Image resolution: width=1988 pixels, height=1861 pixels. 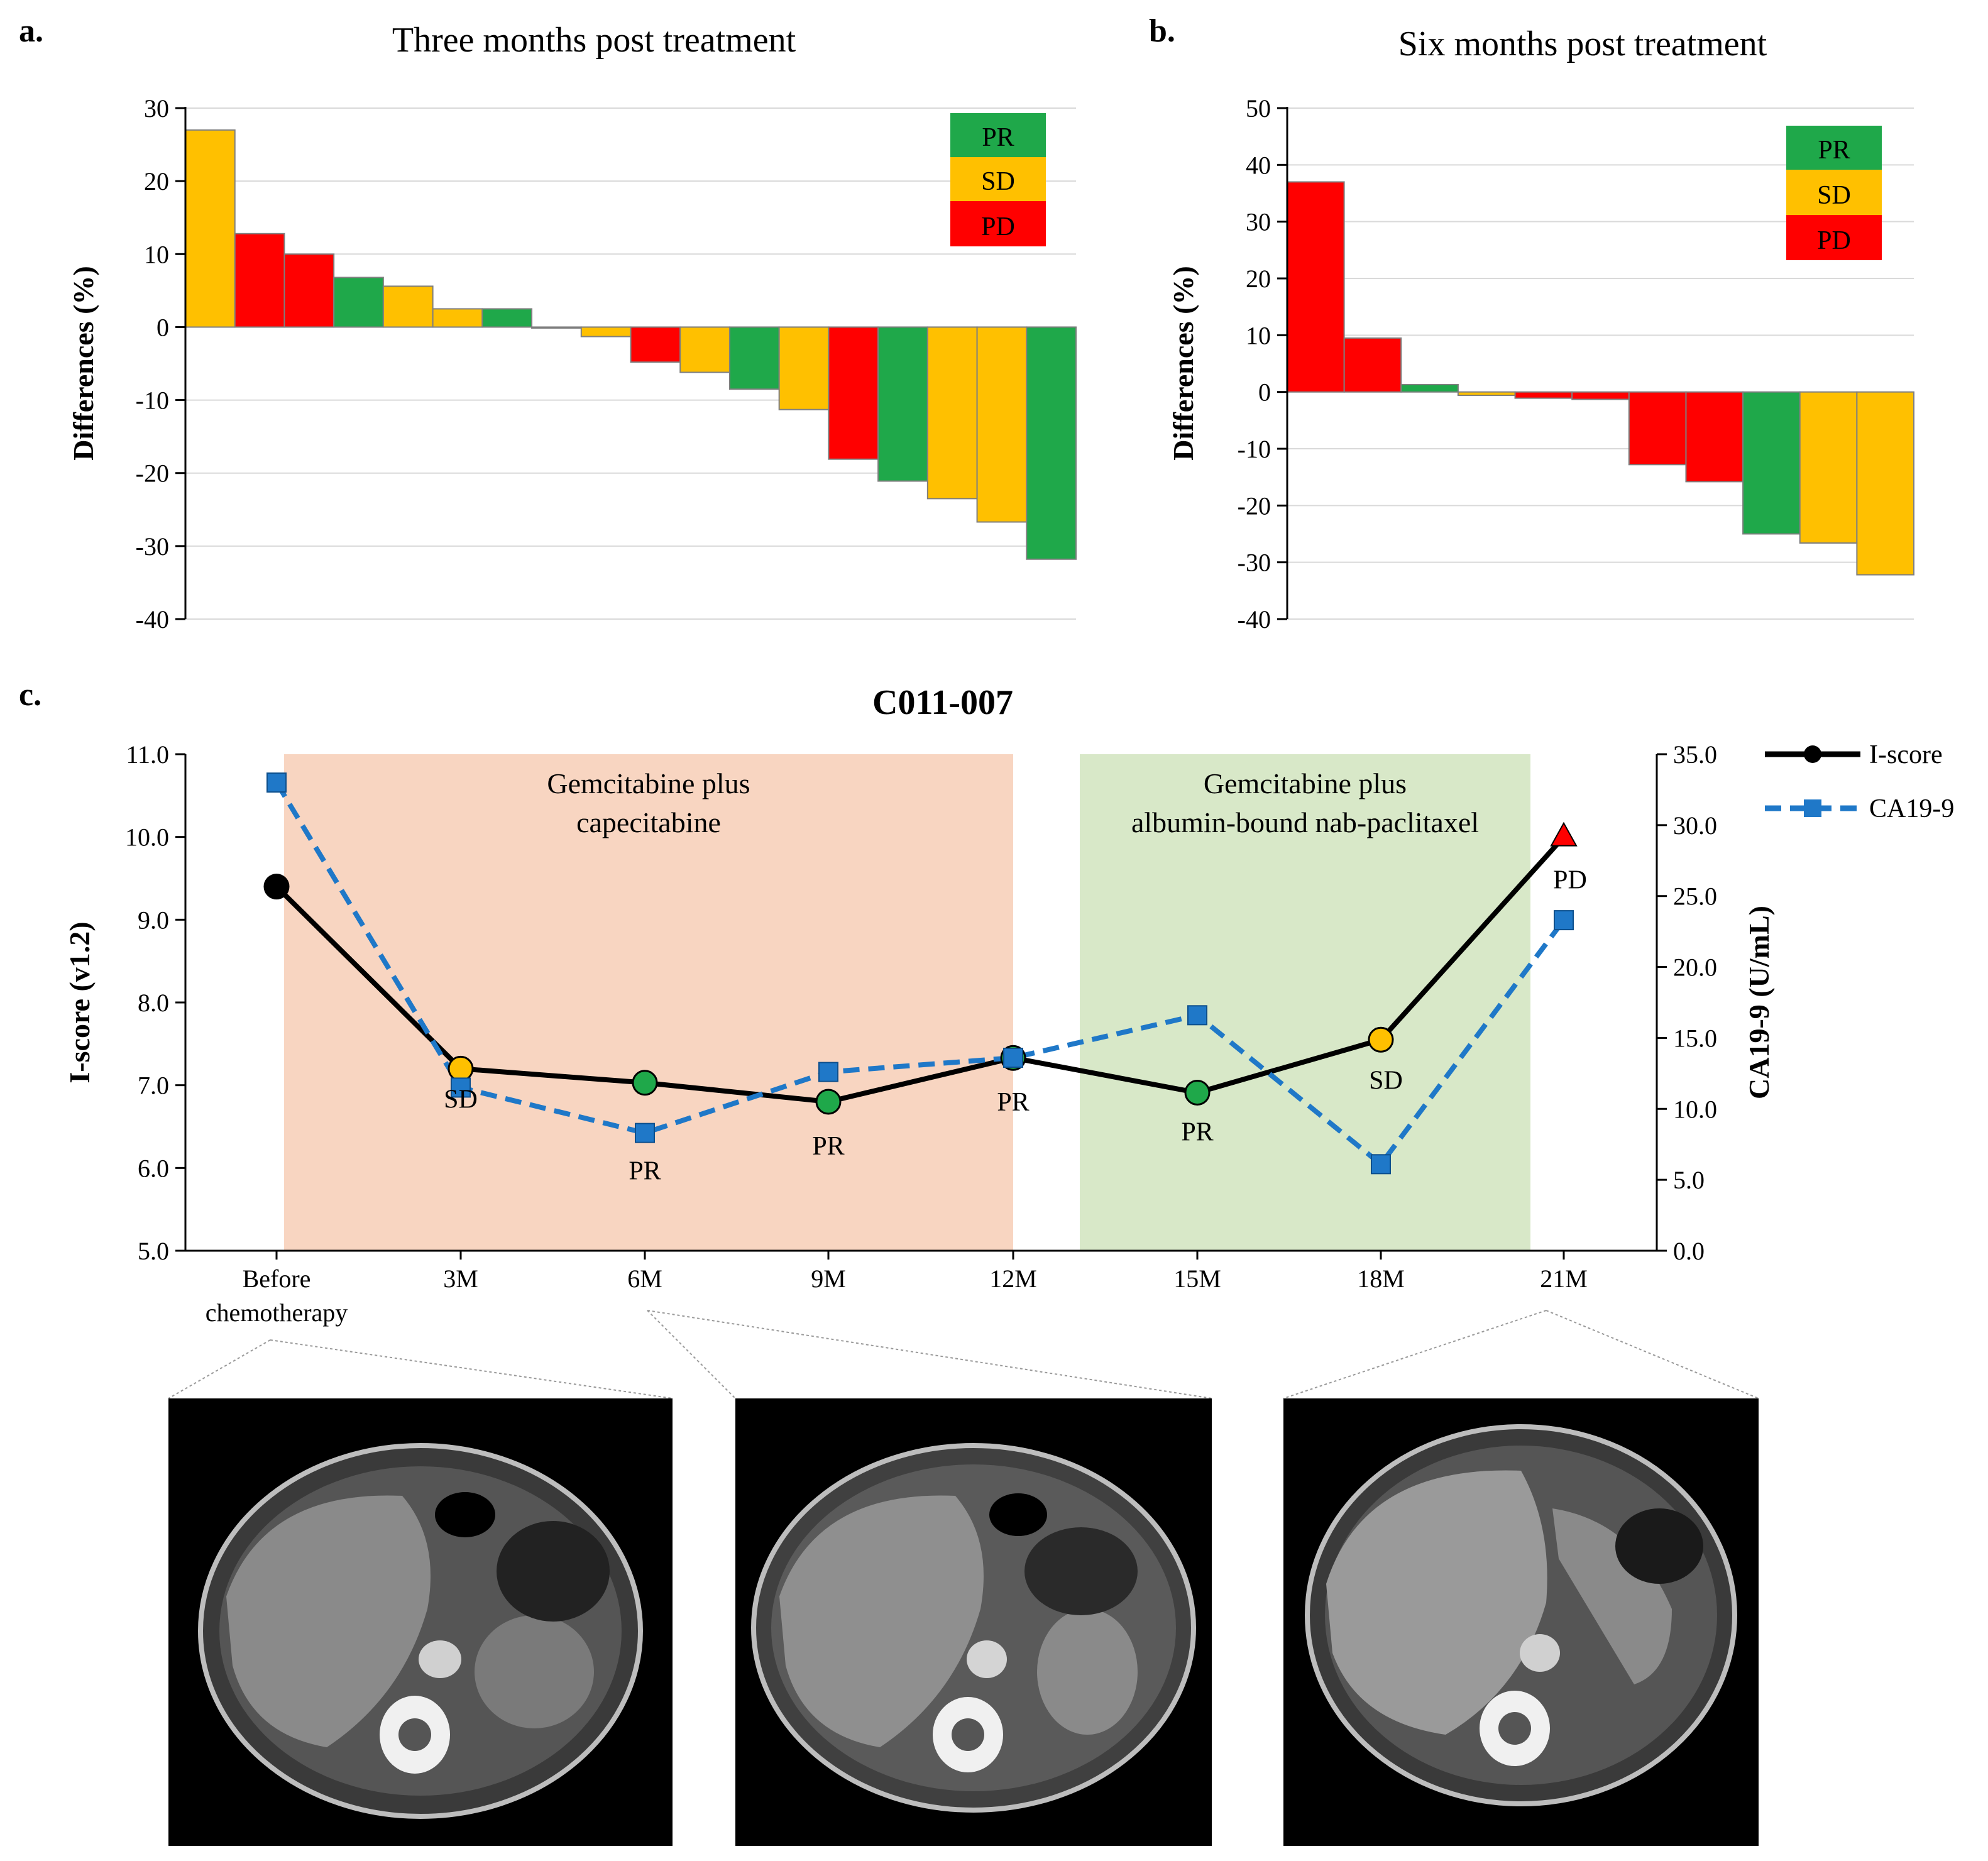 I want to click on ct-connectors, so click(x=963, y=1355).